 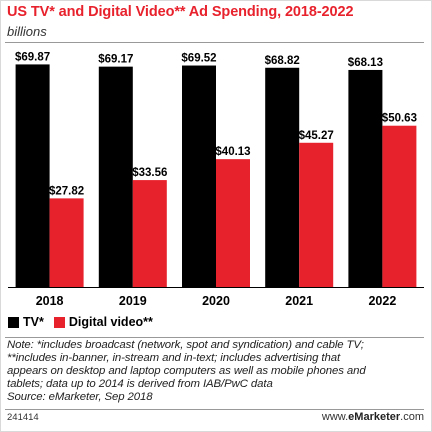 I want to click on legend: TV* Digital video**, so click(x=85, y=322).